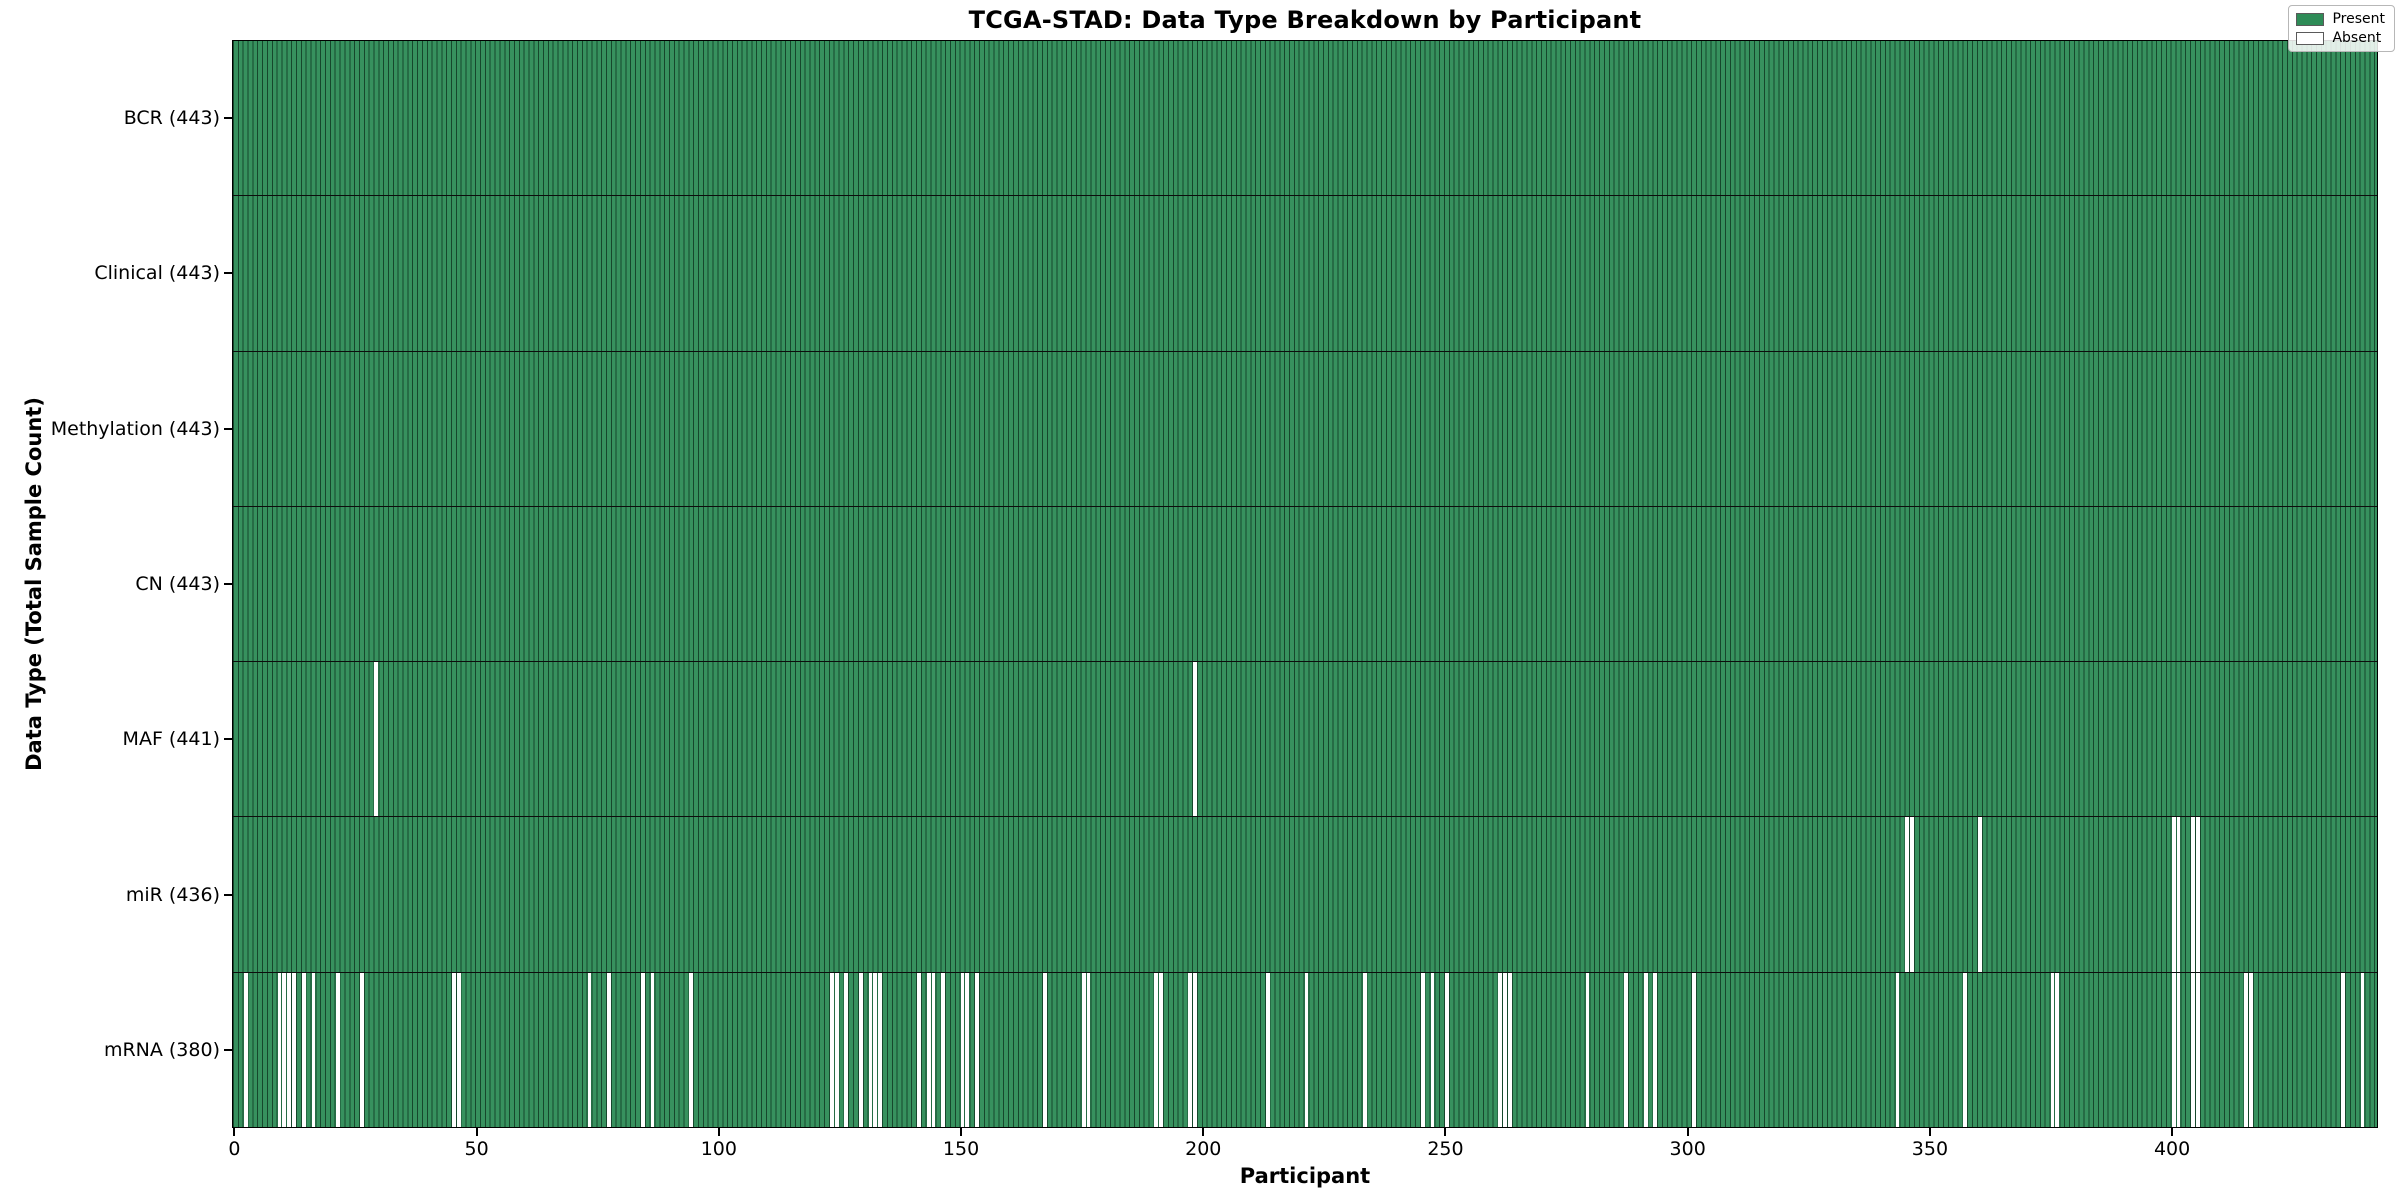  What do you see at coordinates (961, 1149) in the screenshot?
I see `x-tick-label: 150` at bounding box center [961, 1149].